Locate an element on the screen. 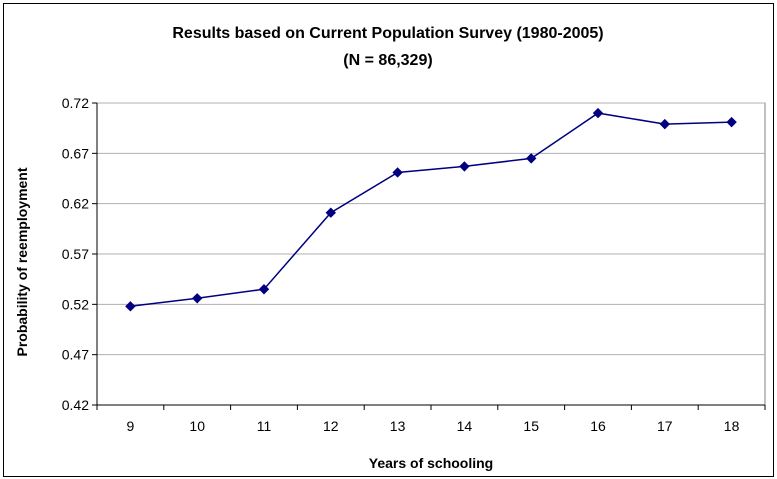  x-axis-label: Years of schooling is located at coordinates (431, 463).